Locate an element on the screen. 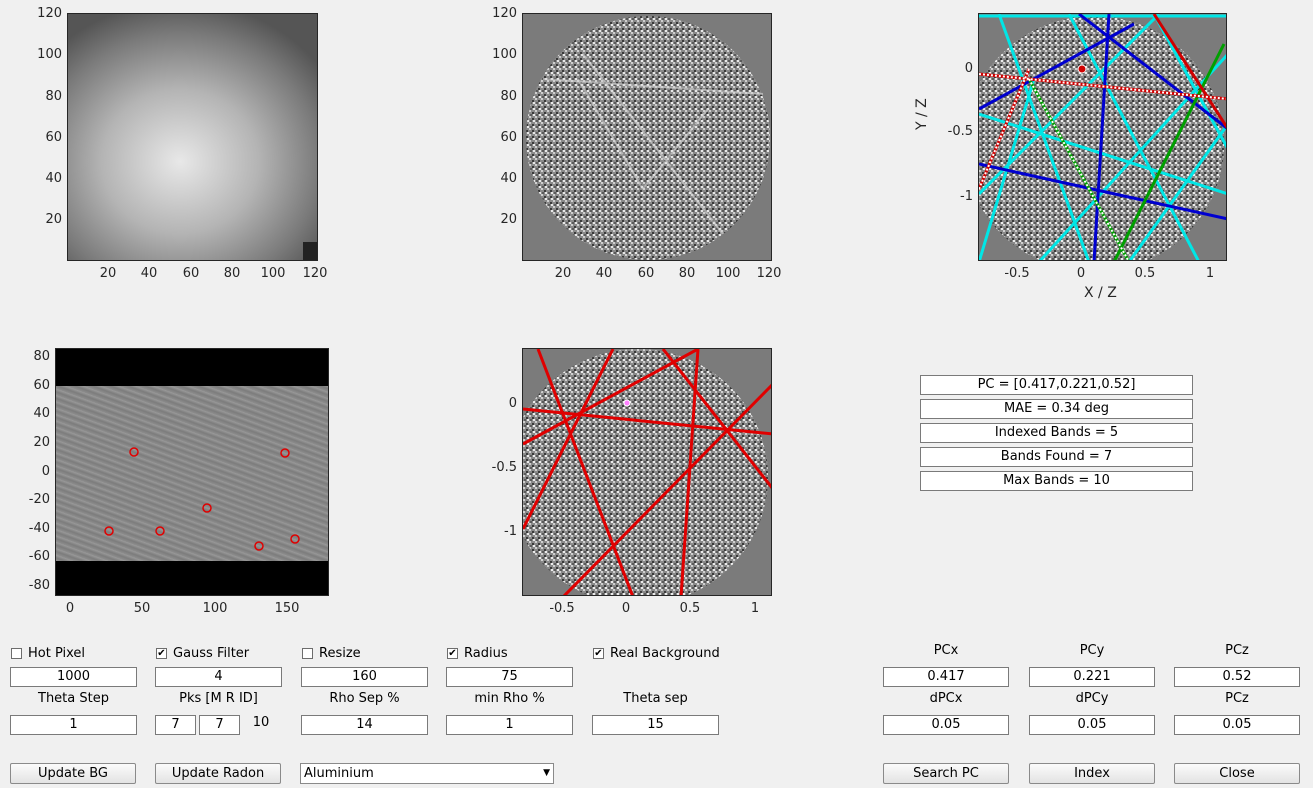 The image size is (1313, 788). checkbox-label: Real Background is located at coordinates (665, 653).